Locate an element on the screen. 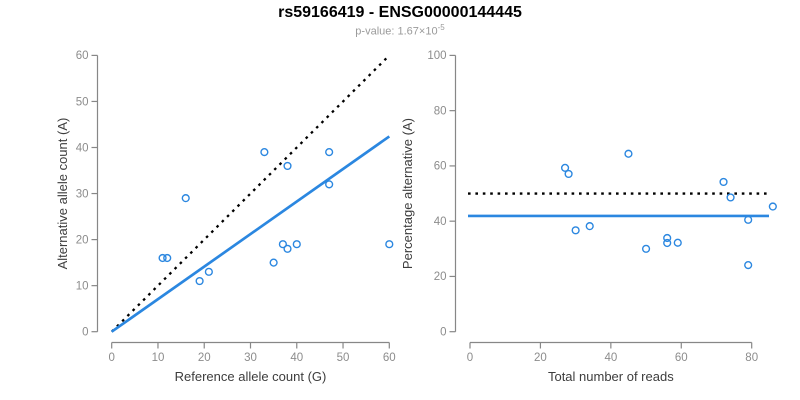  x-tick-label: 30 is located at coordinates (250, 358).